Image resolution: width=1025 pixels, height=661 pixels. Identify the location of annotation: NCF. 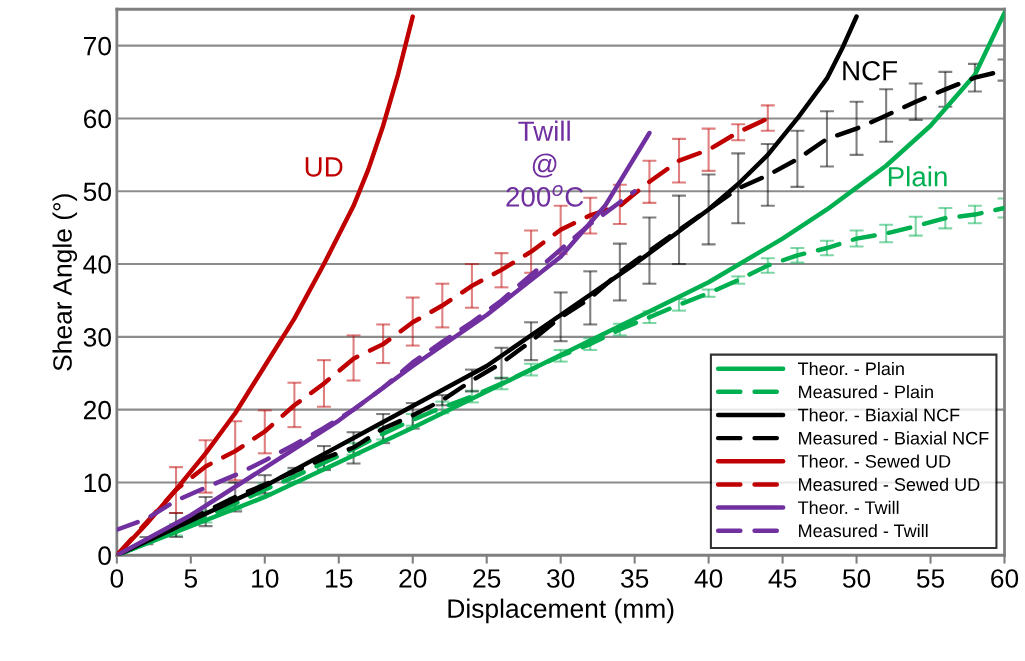
(870, 70).